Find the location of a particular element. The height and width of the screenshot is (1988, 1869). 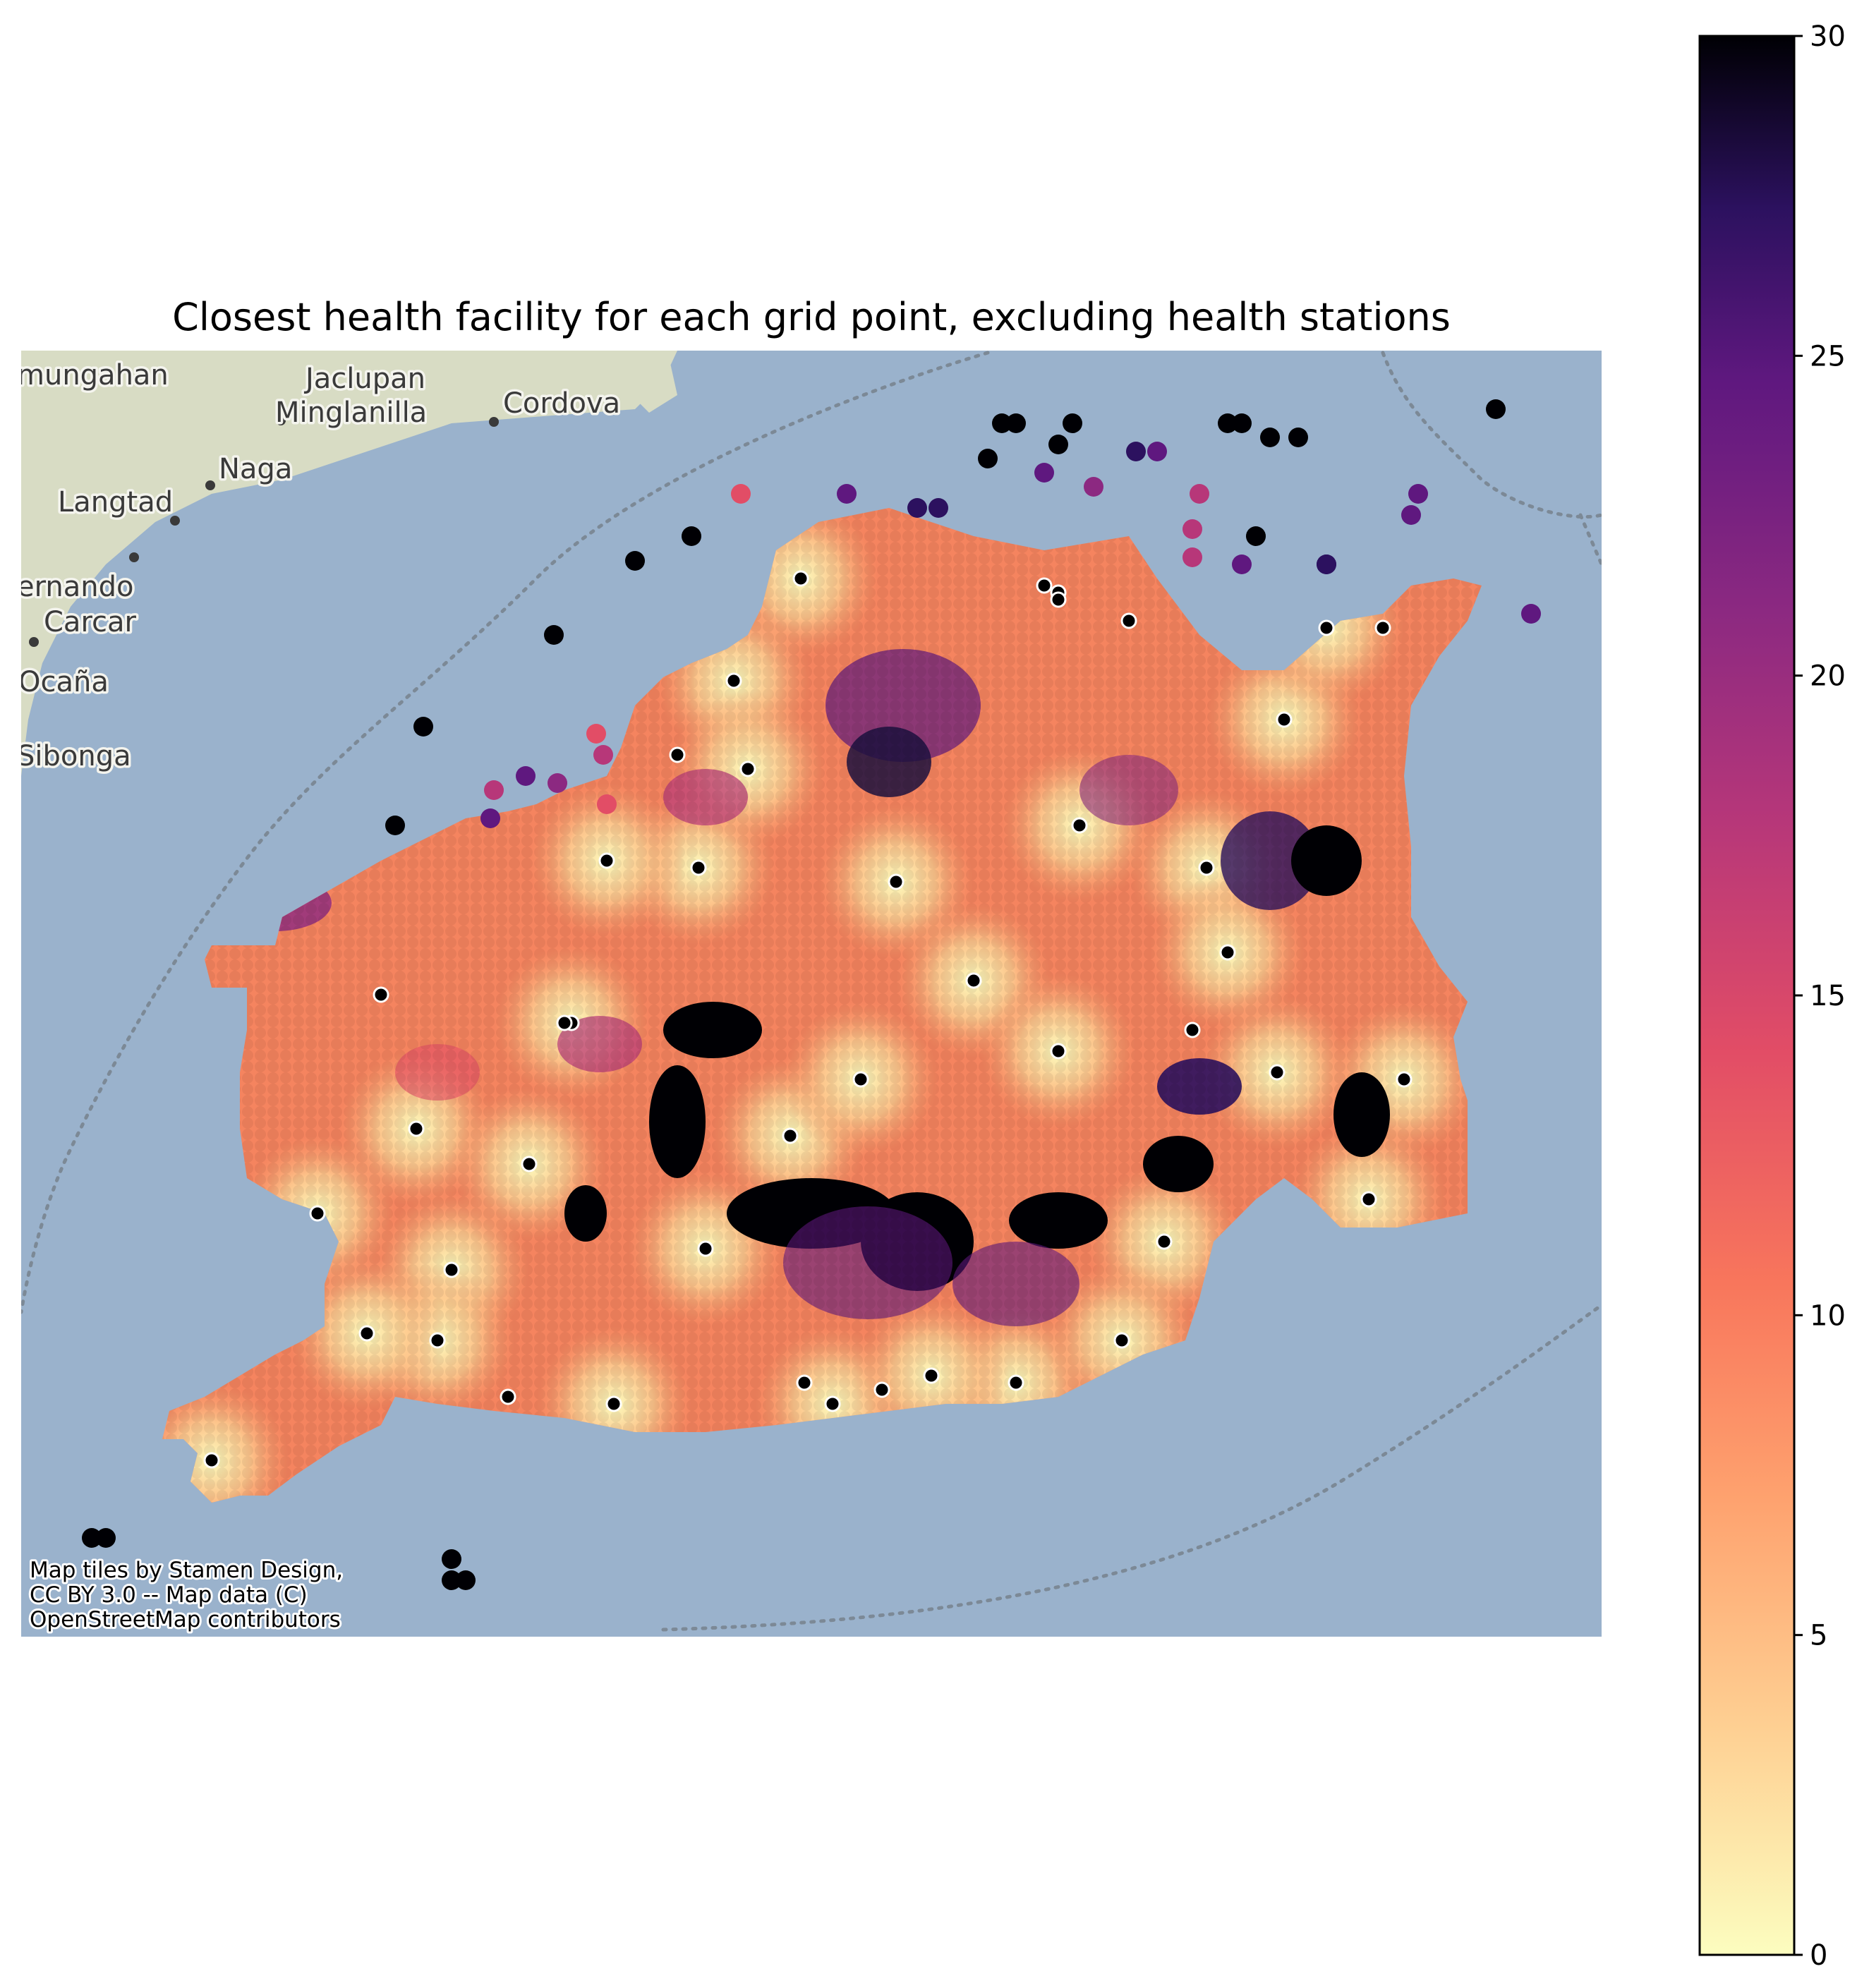

colorbar-tick-label: 25 is located at coordinates (1828, 356).